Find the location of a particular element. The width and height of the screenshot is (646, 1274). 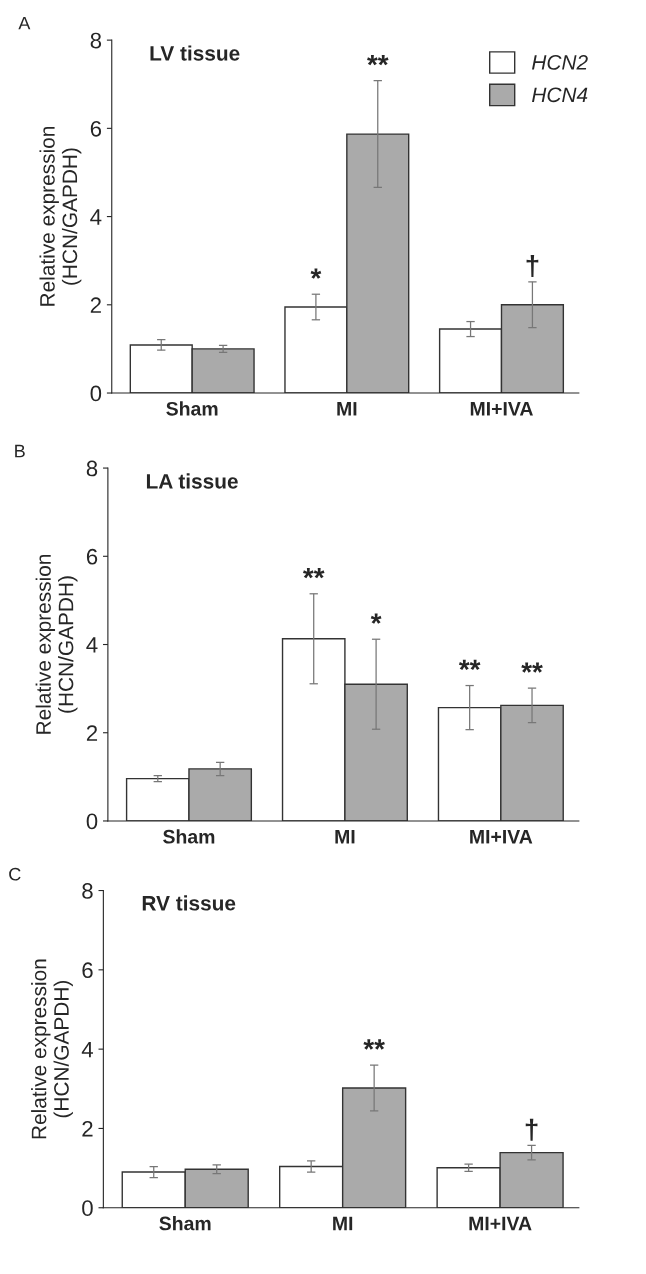

text: B is located at coordinates (20, 451).